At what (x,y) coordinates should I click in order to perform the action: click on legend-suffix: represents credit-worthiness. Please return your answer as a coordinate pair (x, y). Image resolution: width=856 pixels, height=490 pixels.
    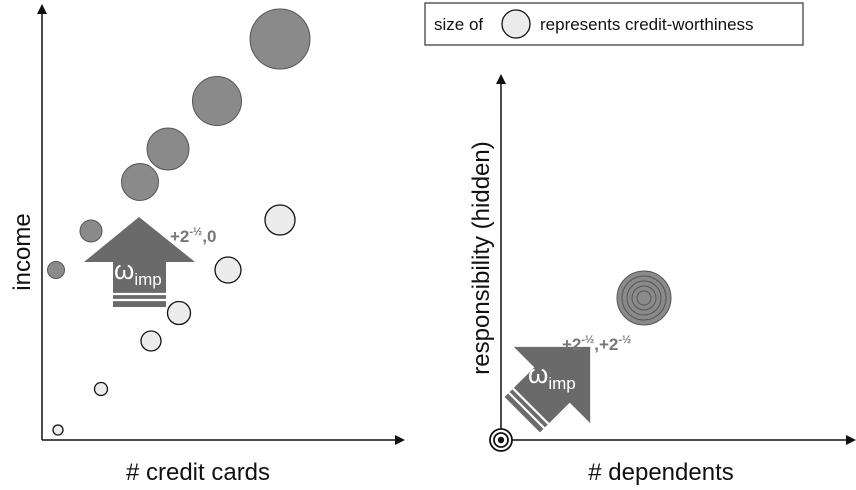
    Looking at the image, I should click on (647, 24).